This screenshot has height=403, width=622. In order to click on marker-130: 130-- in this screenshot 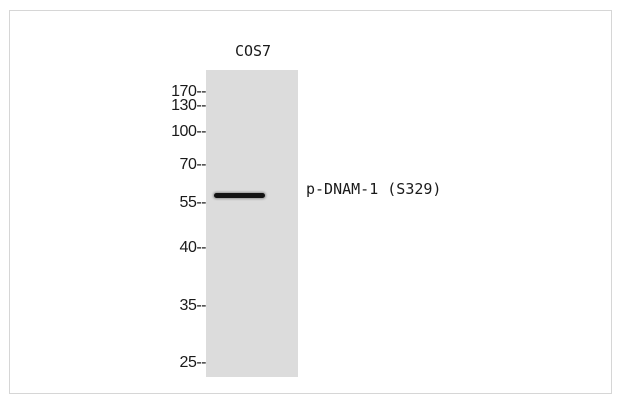, I will do `click(188, 105)`.